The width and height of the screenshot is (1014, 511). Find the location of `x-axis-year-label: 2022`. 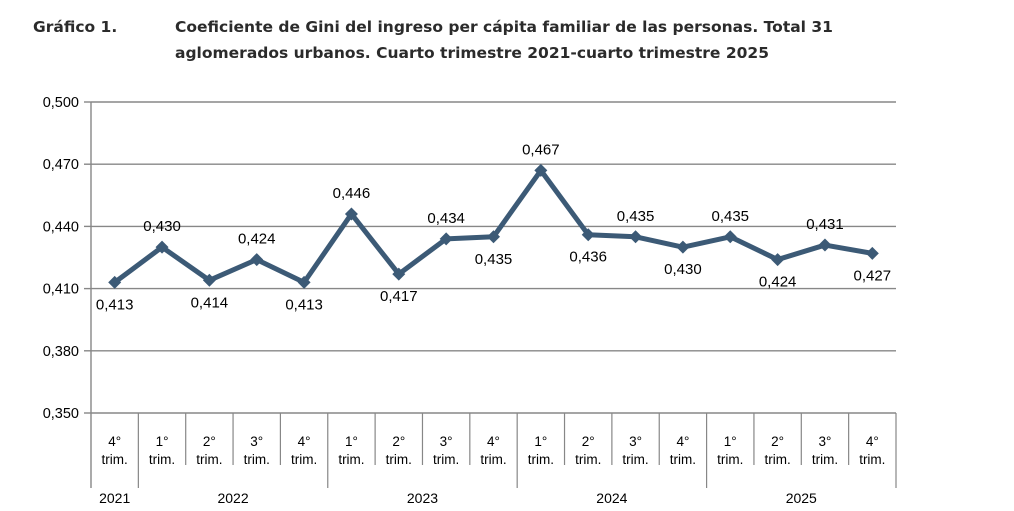

x-axis-year-label: 2022 is located at coordinates (232, 498).